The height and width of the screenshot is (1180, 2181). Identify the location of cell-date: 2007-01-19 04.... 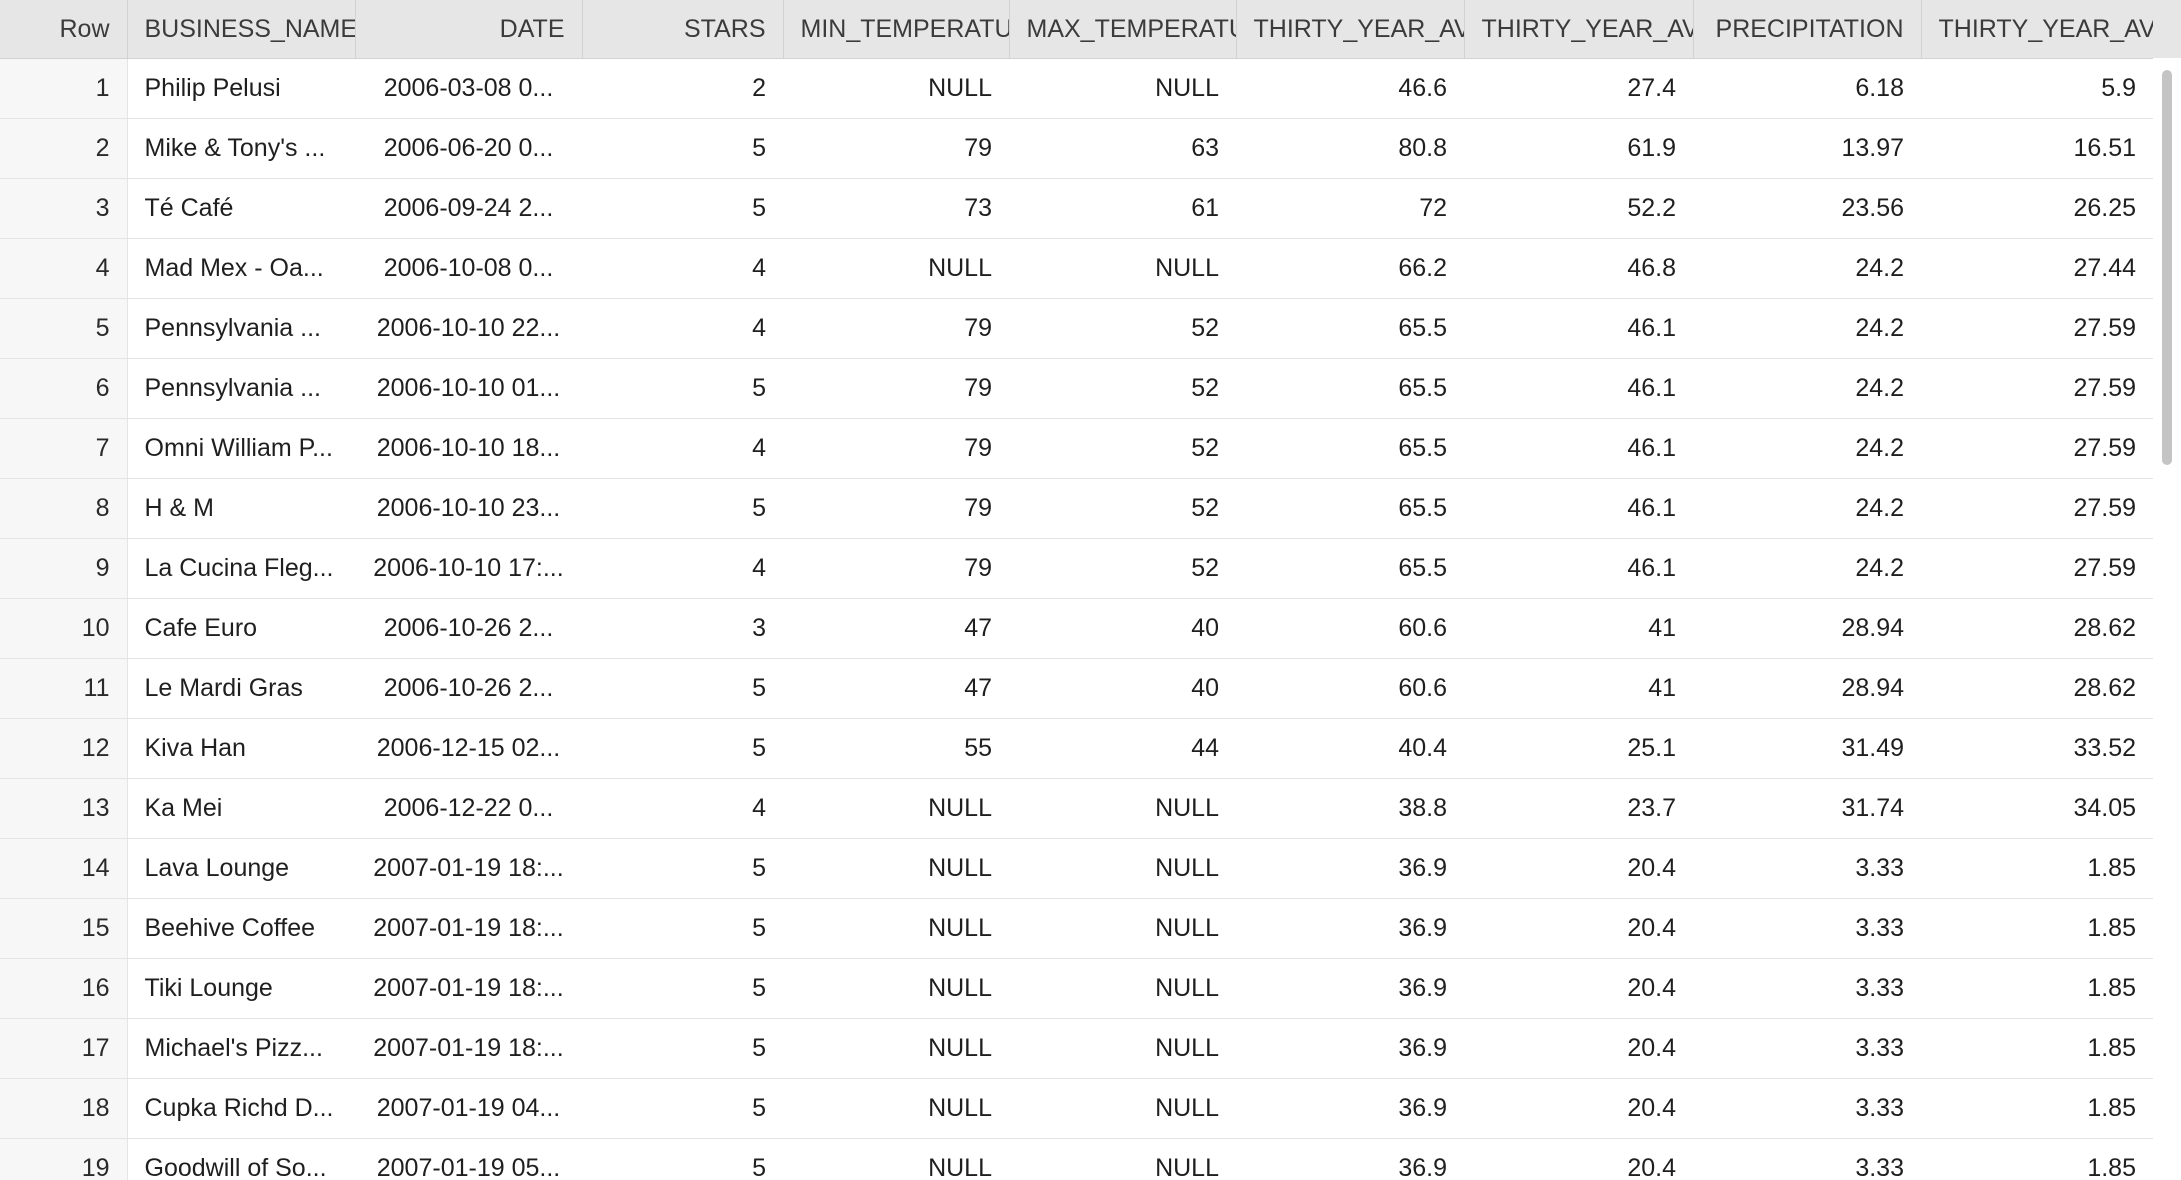
(468, 1108).